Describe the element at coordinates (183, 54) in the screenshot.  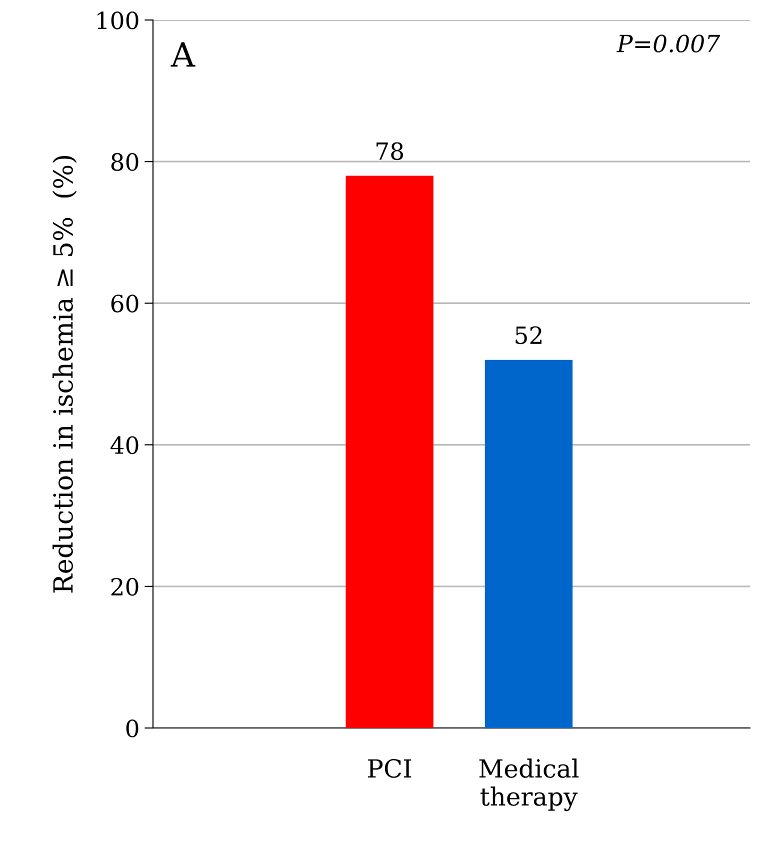
I see `text: A` at that location.